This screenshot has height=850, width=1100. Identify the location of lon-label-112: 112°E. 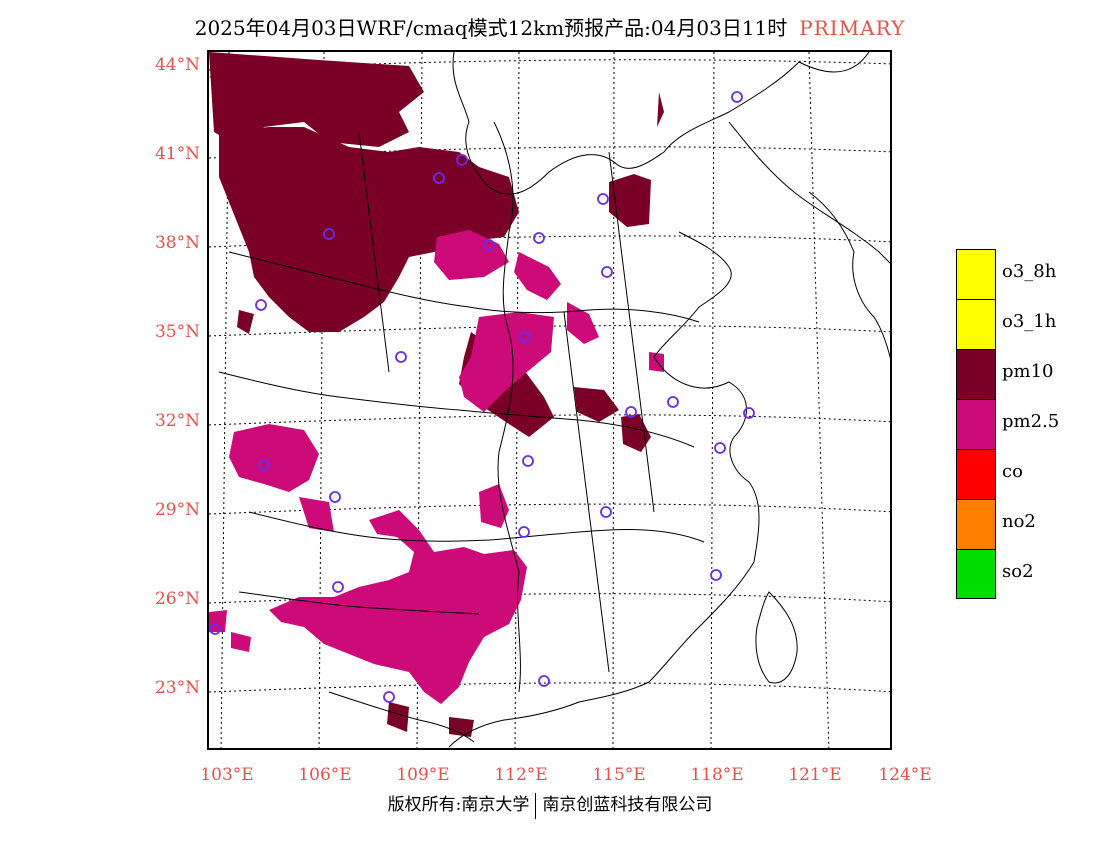
(521, 775).